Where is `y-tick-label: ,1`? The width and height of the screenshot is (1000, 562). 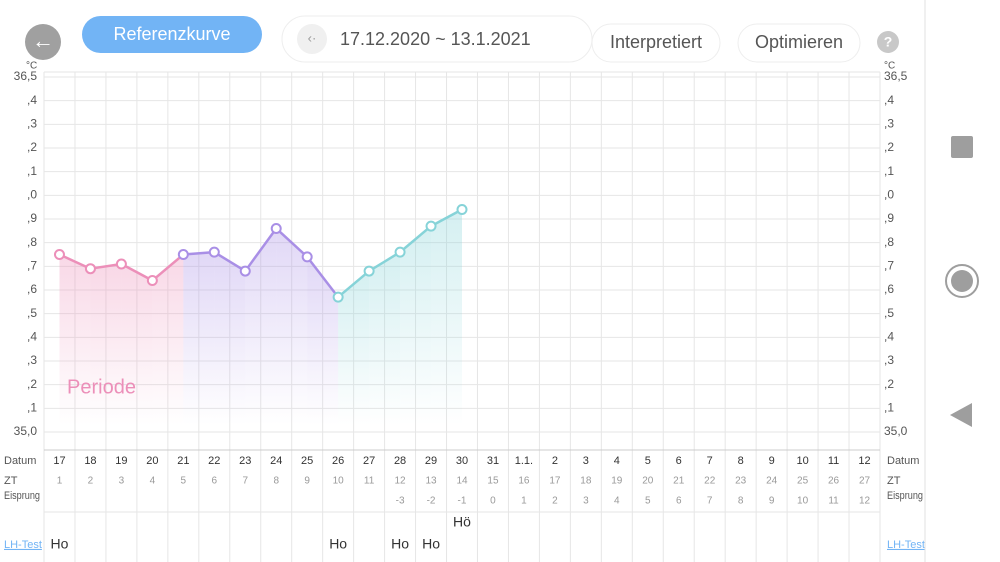
y-tick-label: ,1 is located at coordinates (32, 408).